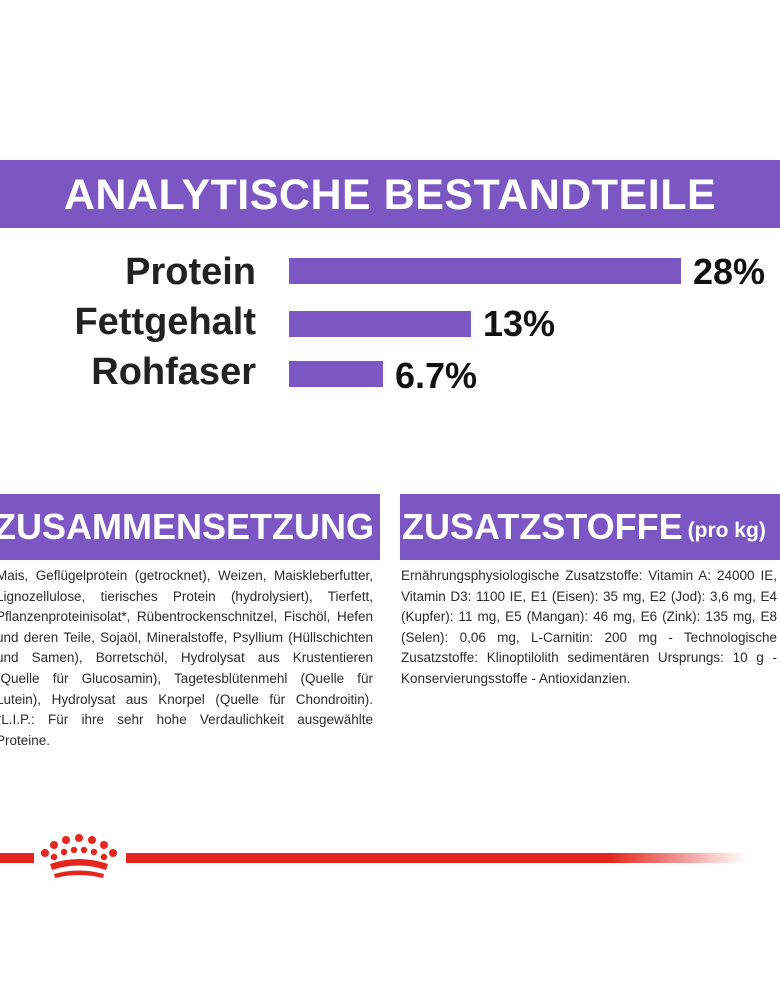  I want to click on nutrient-label-fiber: Rohfaser, so click(173, 372).